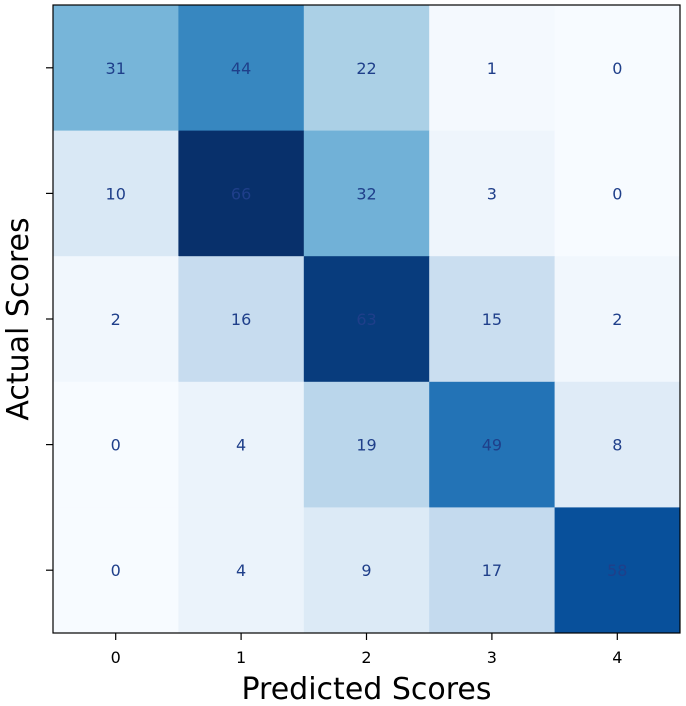 This screenshot has width=686, height=706. I want to click on cell-value-label-r0-c1: 44, so click(241, 68).